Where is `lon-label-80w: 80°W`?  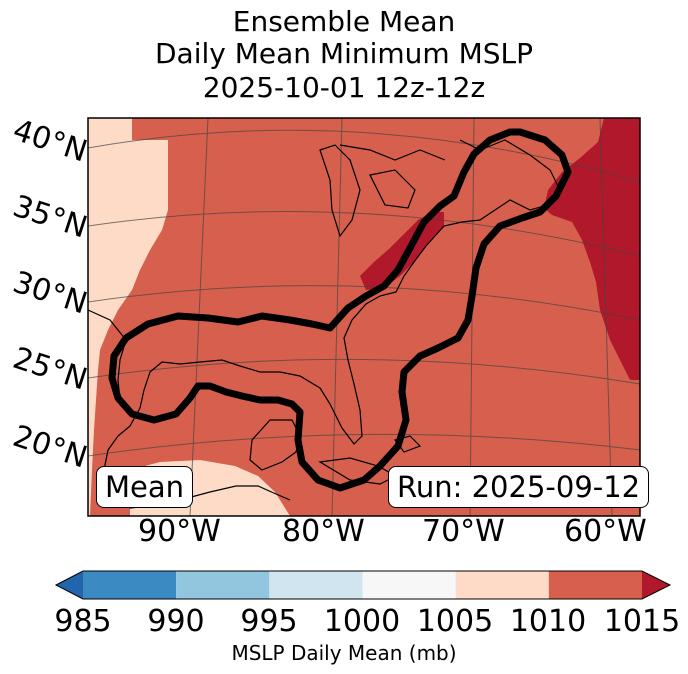
lon-label-80w: 80°W is located at coordinates (323, 531).